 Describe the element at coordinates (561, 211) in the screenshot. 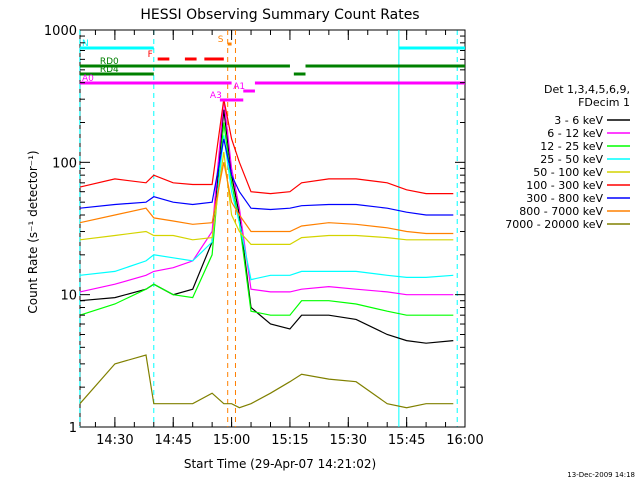

I see `legend-label: 800 - 7000 keV` at that location.